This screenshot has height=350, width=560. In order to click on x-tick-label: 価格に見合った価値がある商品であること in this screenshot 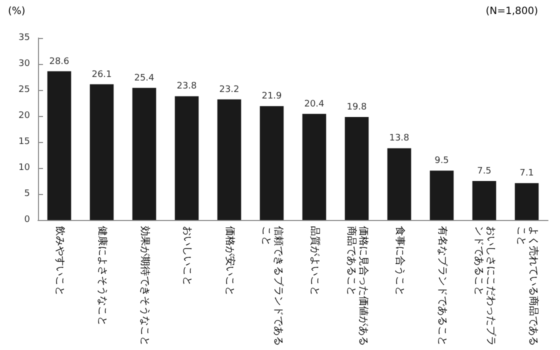, I will do `click(357, 286)`.